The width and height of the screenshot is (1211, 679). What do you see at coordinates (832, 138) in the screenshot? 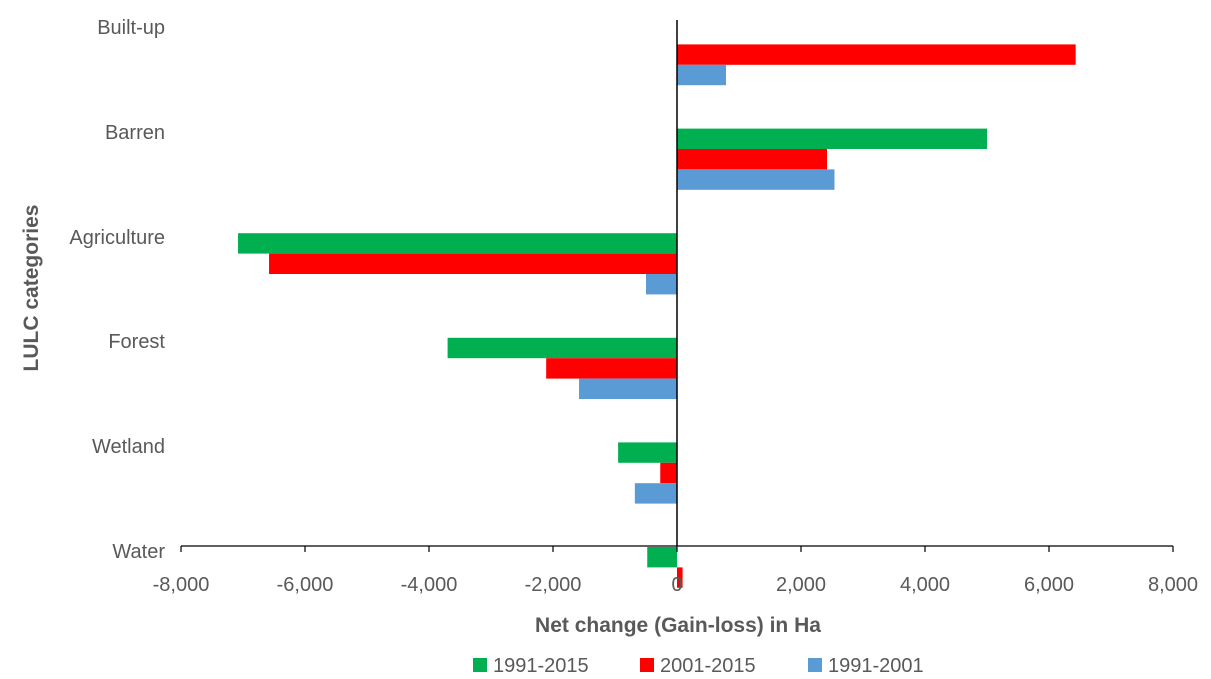
I see `bar-barren-1991-2015` at bounding box center [832, 138].